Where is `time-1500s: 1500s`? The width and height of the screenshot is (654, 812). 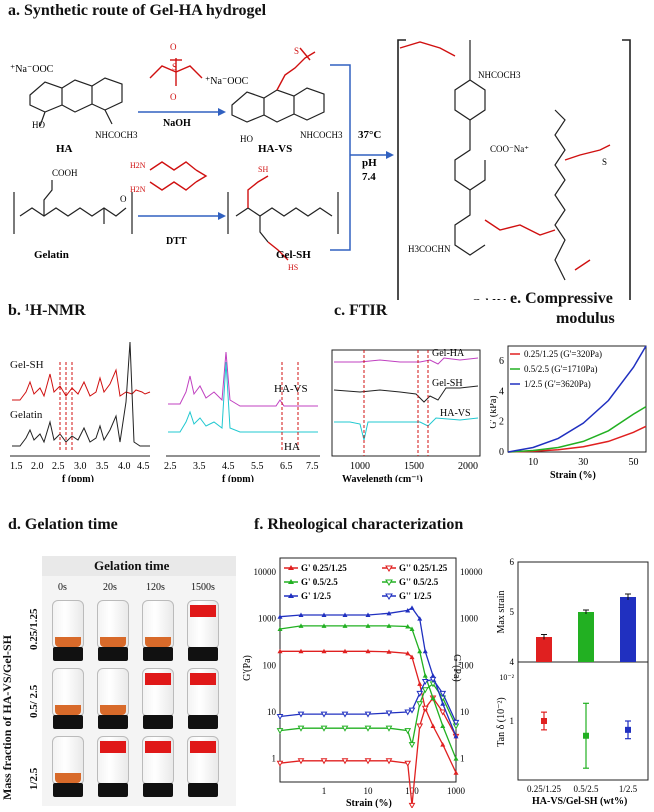
time-1500s: 1500s is located at coordinates (203, 587).